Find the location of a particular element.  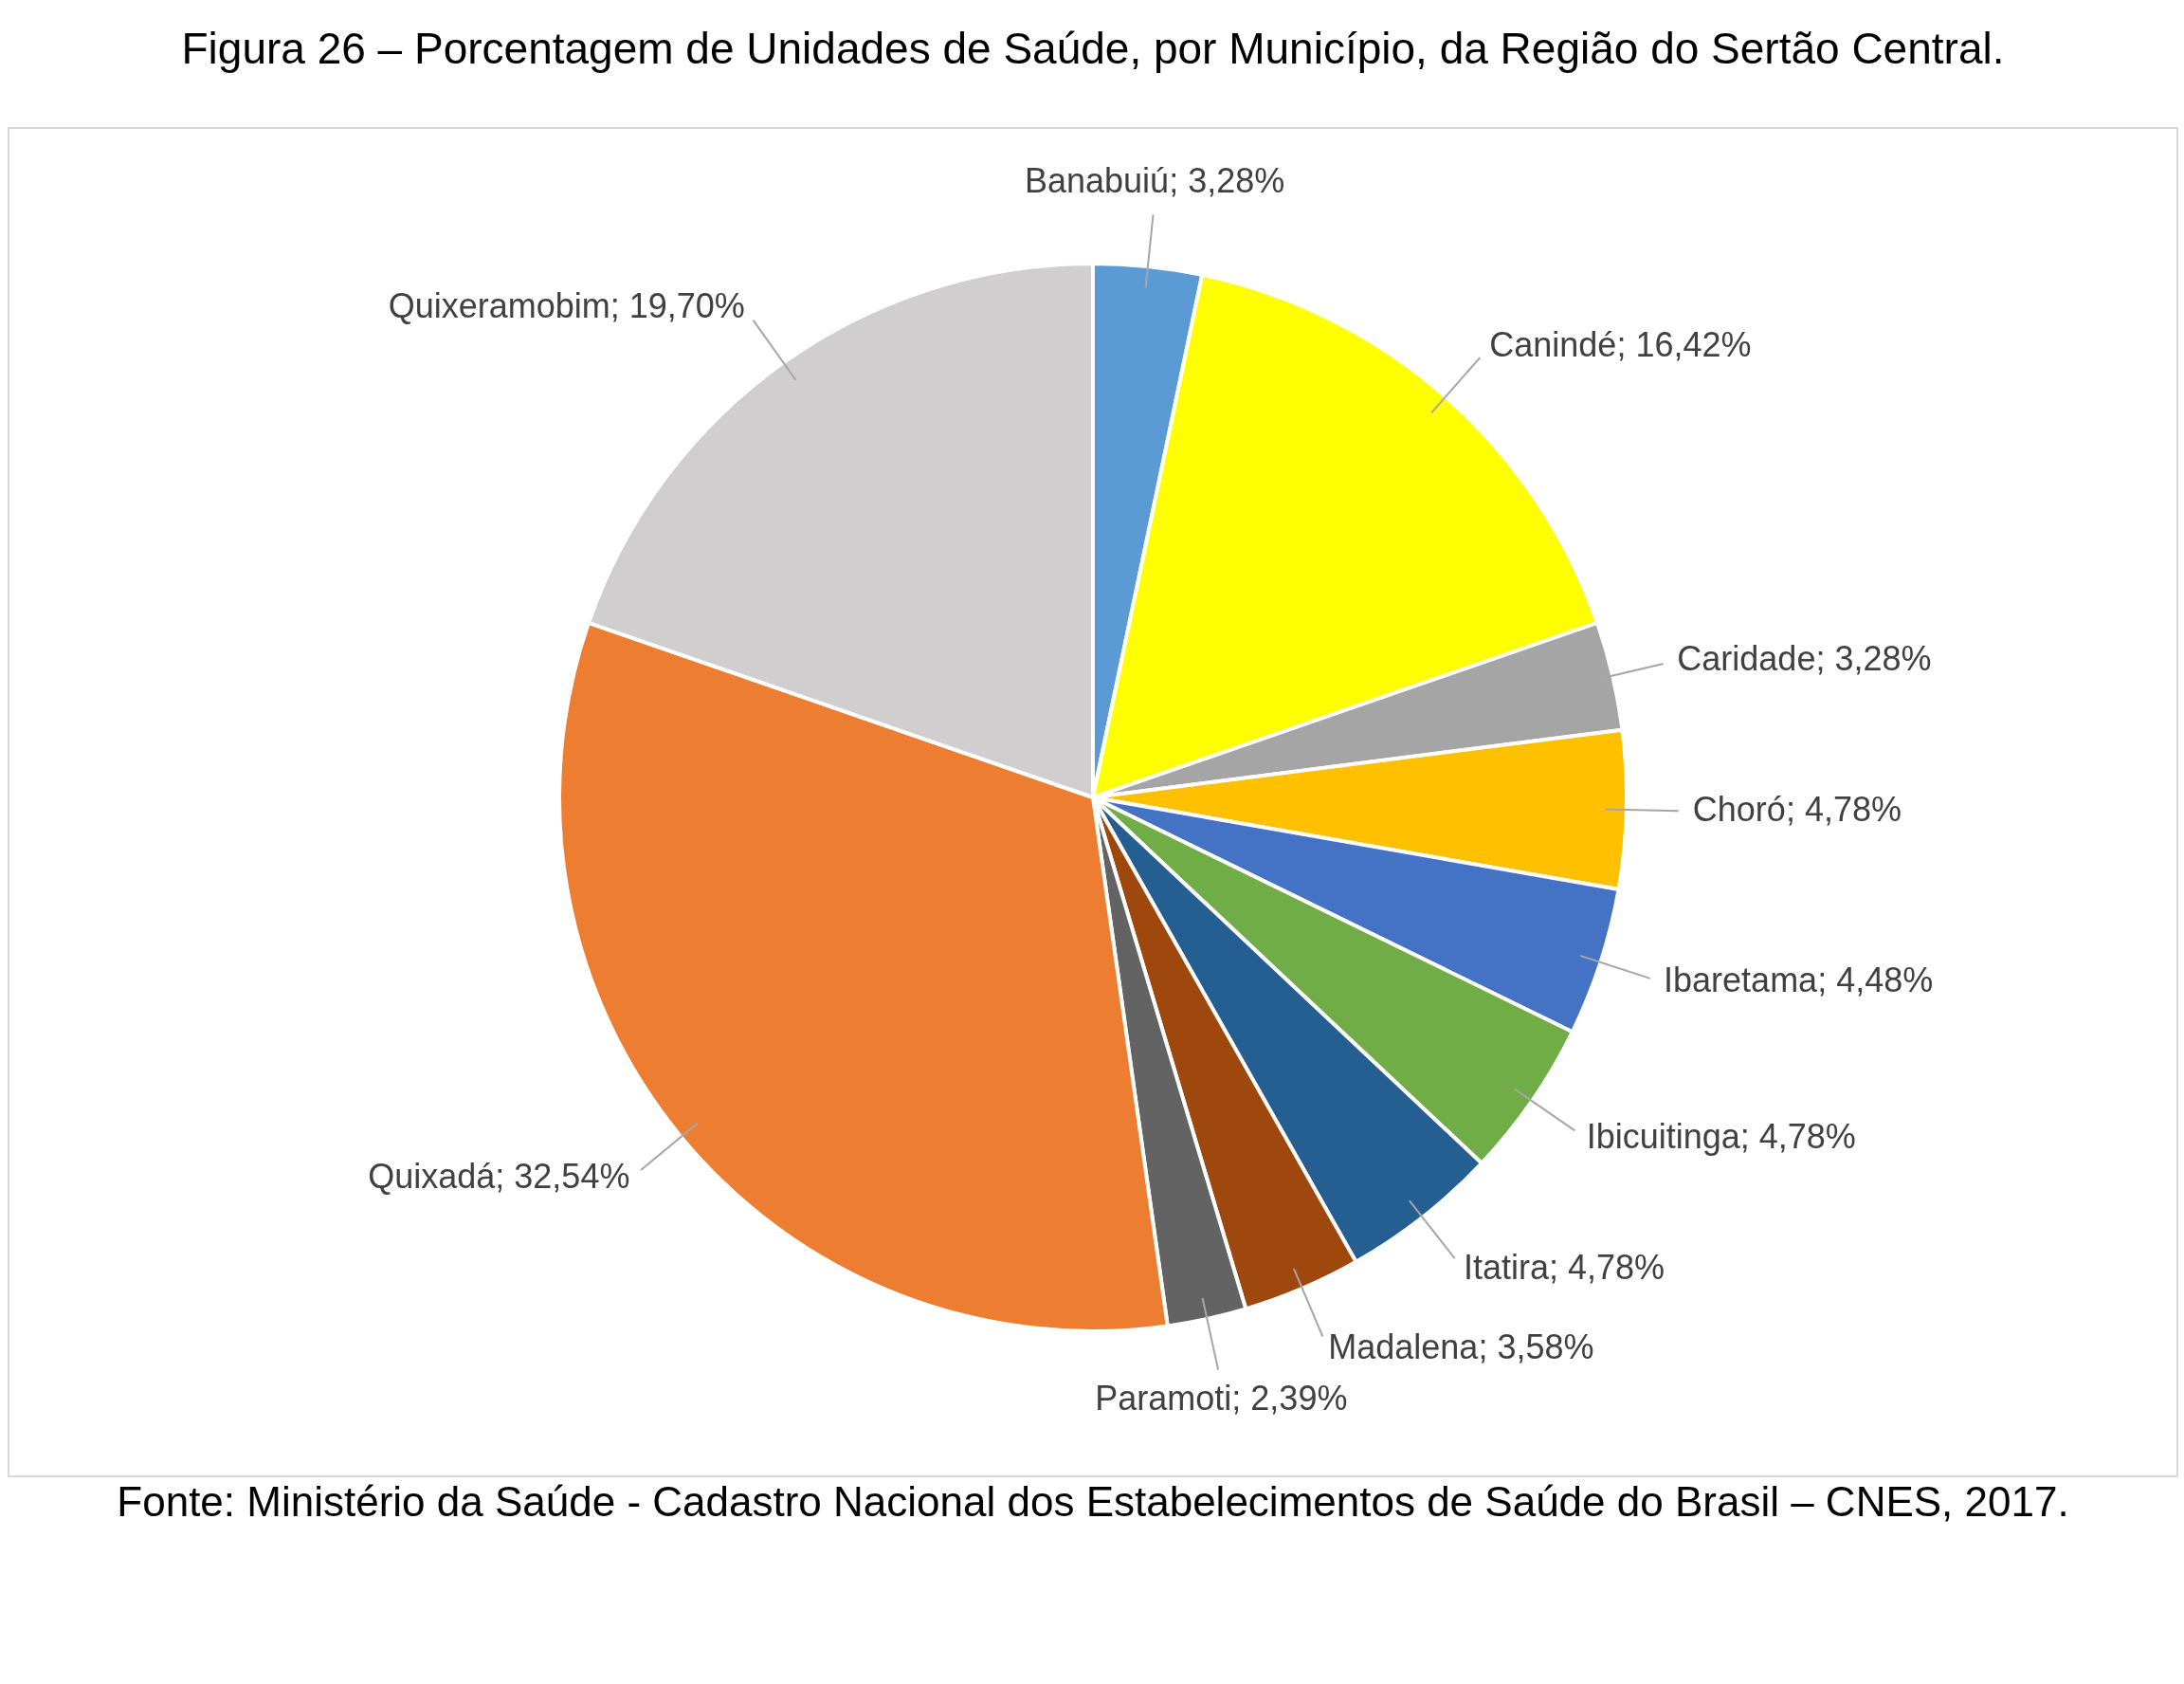

slice-label: Paramoti; 2,39% is located at coordinates (1221, 1399).